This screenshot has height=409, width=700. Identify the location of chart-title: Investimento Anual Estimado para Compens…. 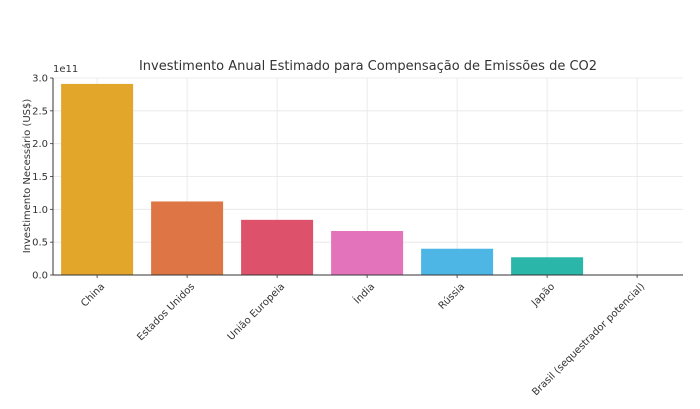
(368, 66).